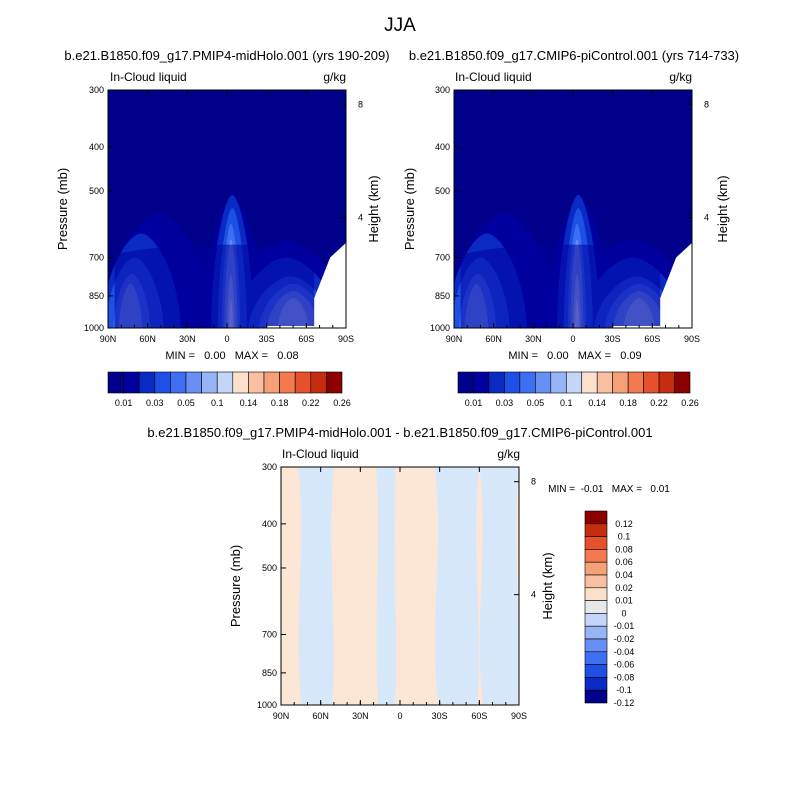  I want to click on contour-band-lower-troposphere, so click(214, 286).